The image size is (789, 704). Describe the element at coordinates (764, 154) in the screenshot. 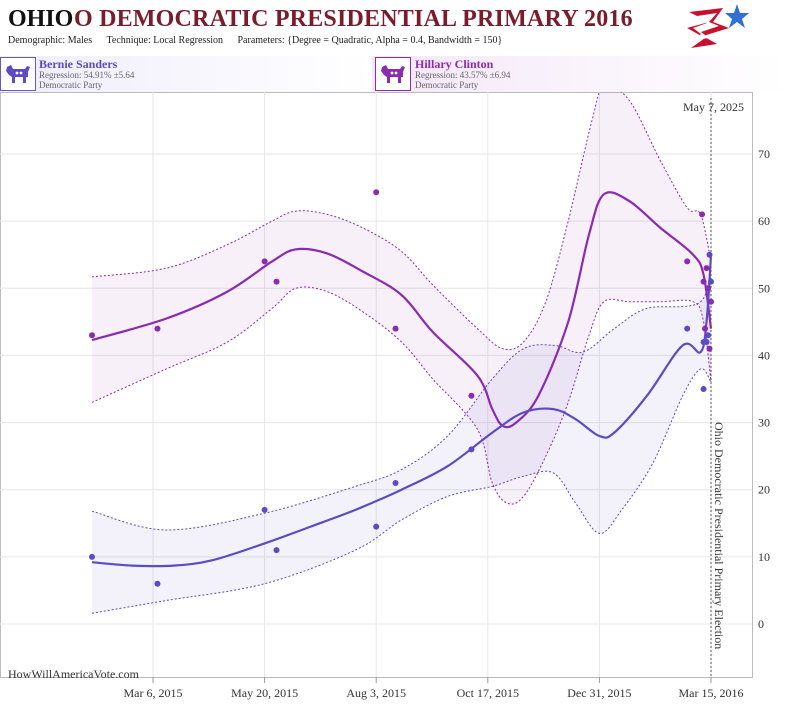

I see `y-tick-label: 70` at that location.